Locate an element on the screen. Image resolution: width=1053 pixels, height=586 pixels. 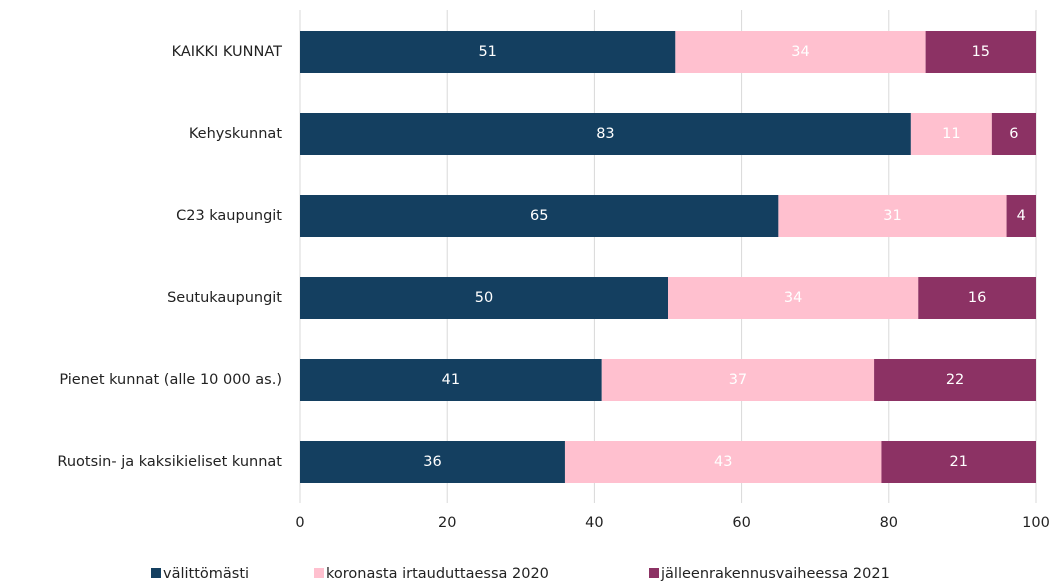
data-label: 37 is located at coordinates (738, 380).